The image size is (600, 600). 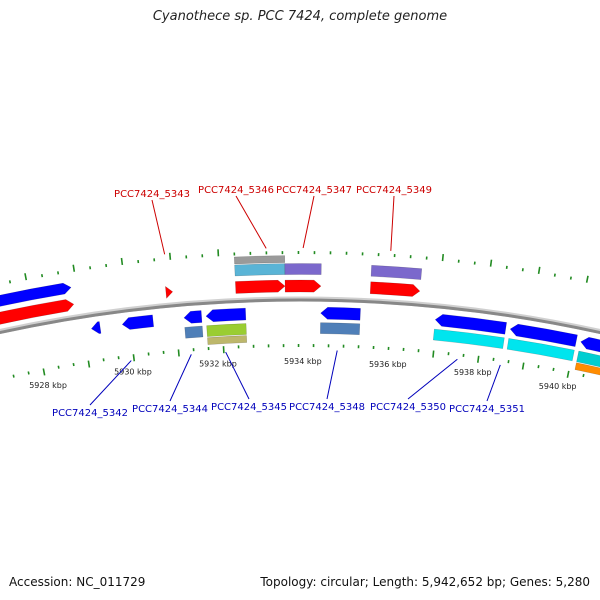 I want to click on gene-label-bottom: PCC7424_5345, so click(x=249, y=407).